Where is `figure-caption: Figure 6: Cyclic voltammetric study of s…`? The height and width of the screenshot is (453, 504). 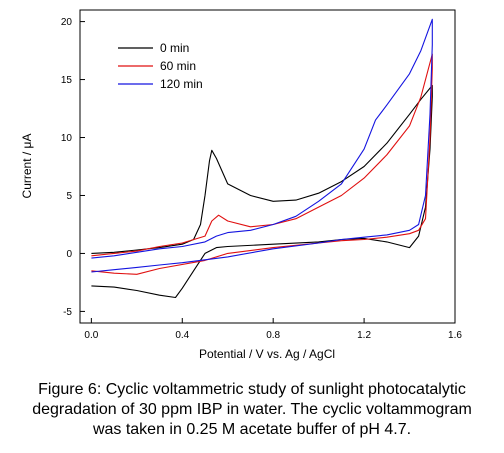 figure-caption: Figure 6: Cyclic voltammetric study of s… is located at coordinates (252, 410).